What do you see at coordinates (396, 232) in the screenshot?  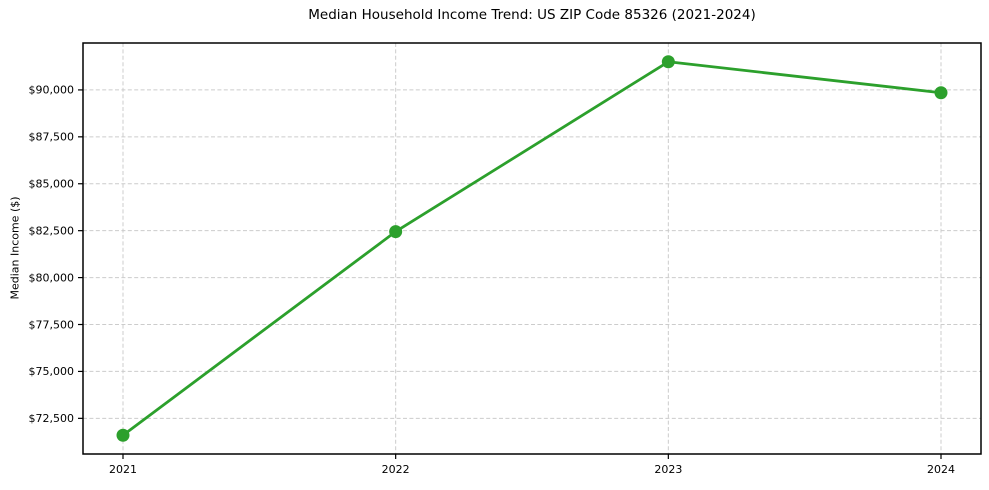 I see `data-point-2022` at bounding box center [396, 232].